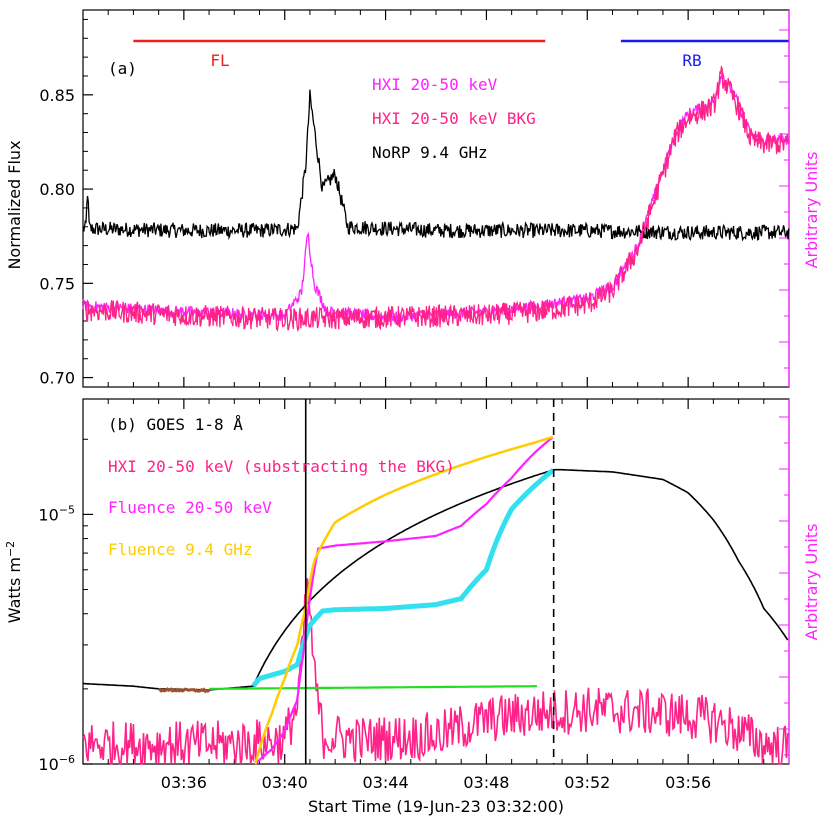 This screenshot has width=830, height=830. I want to click on interval-label-rb: RB, so click(691, 60).